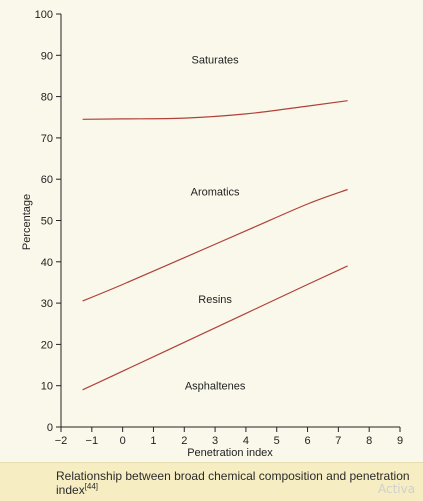 The width and height of the screenshot is (423, 501). I want to click on x-tick-label: 4, so click(246, 441).